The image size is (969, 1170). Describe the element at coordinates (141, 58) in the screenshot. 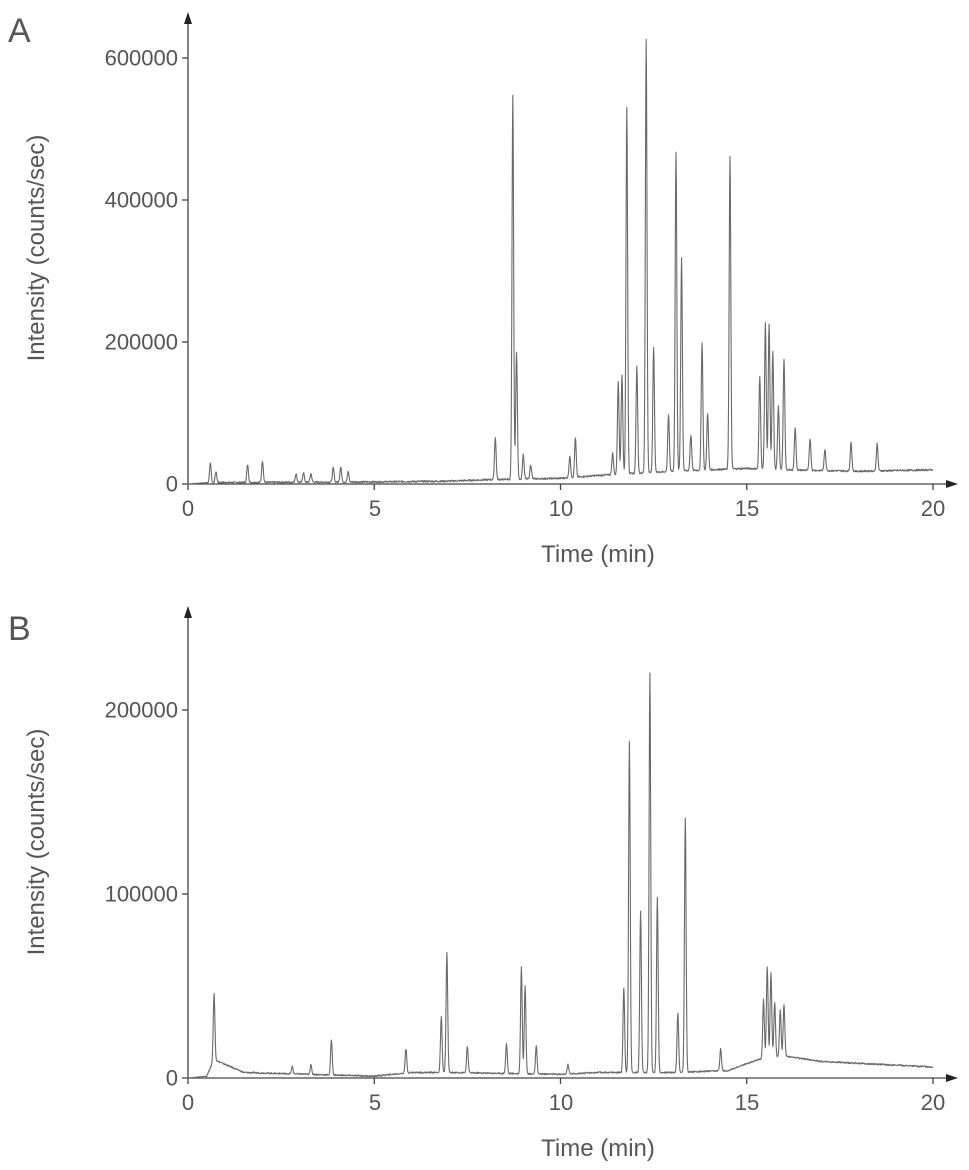

I see `y-tick-label-a-3: 600000` at that location.